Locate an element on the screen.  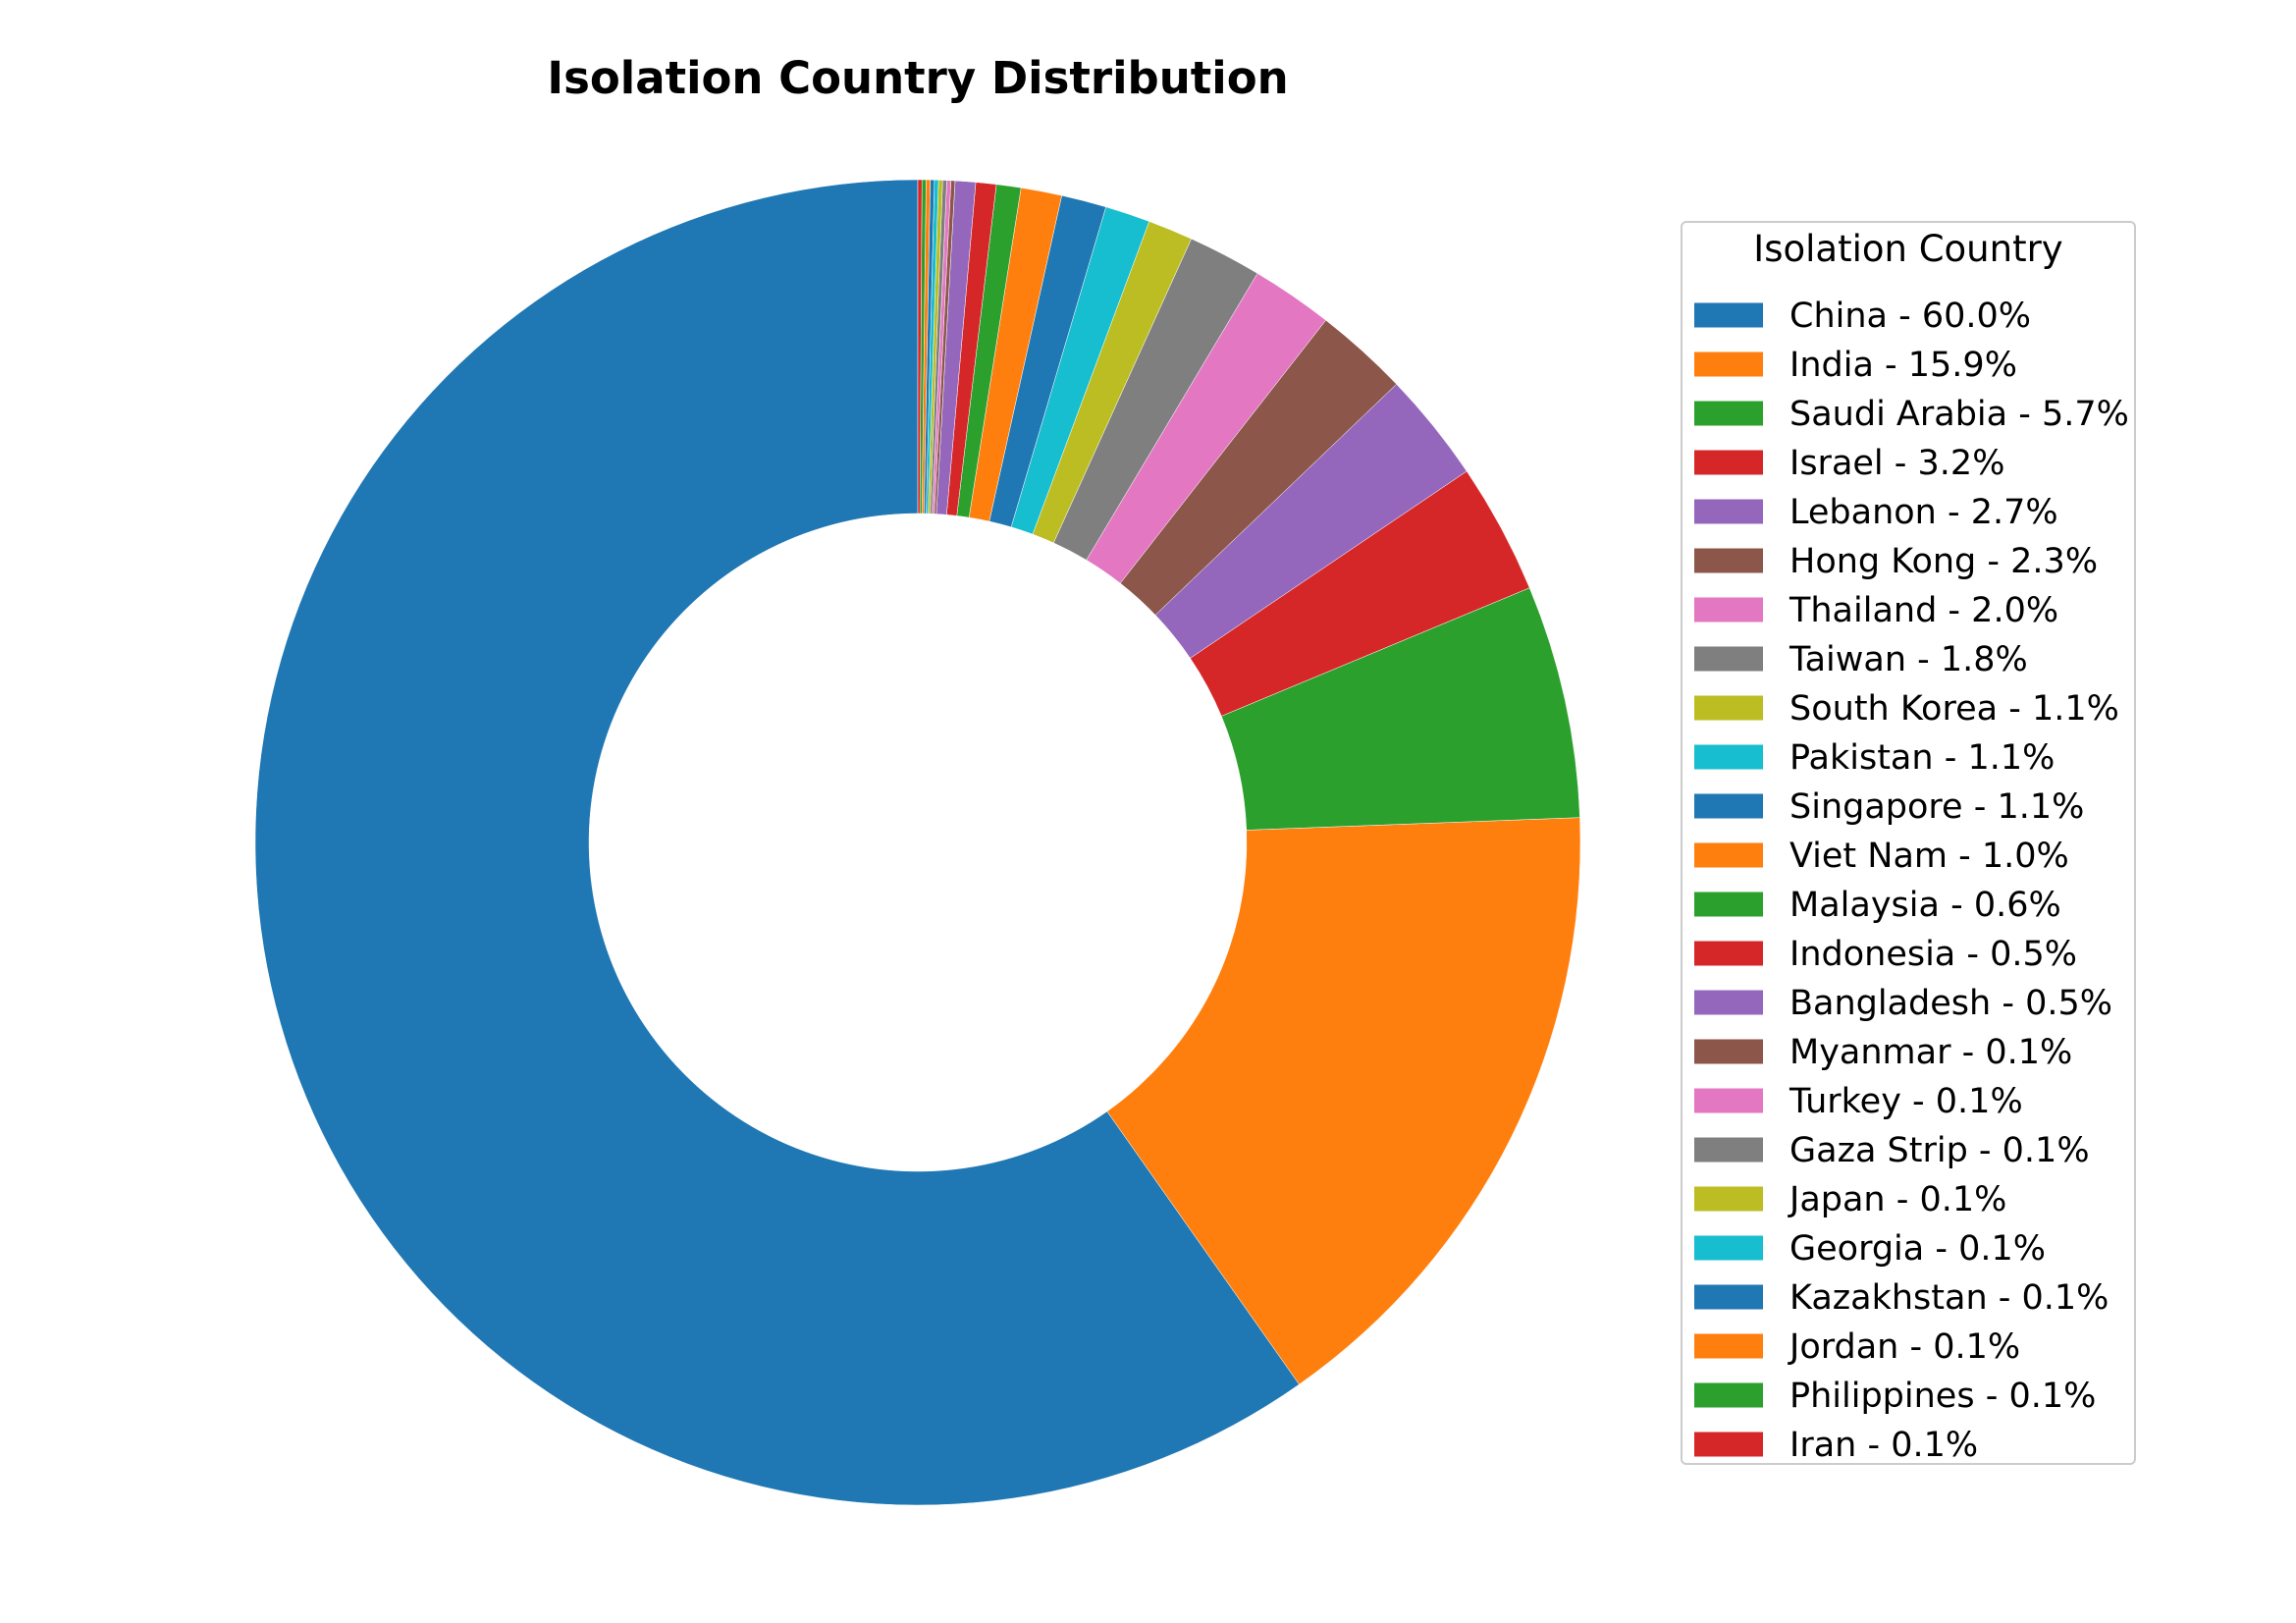
legend-item-bangladesh: Bangladesh - 0.5% is located at coordinates (1903, 1003).